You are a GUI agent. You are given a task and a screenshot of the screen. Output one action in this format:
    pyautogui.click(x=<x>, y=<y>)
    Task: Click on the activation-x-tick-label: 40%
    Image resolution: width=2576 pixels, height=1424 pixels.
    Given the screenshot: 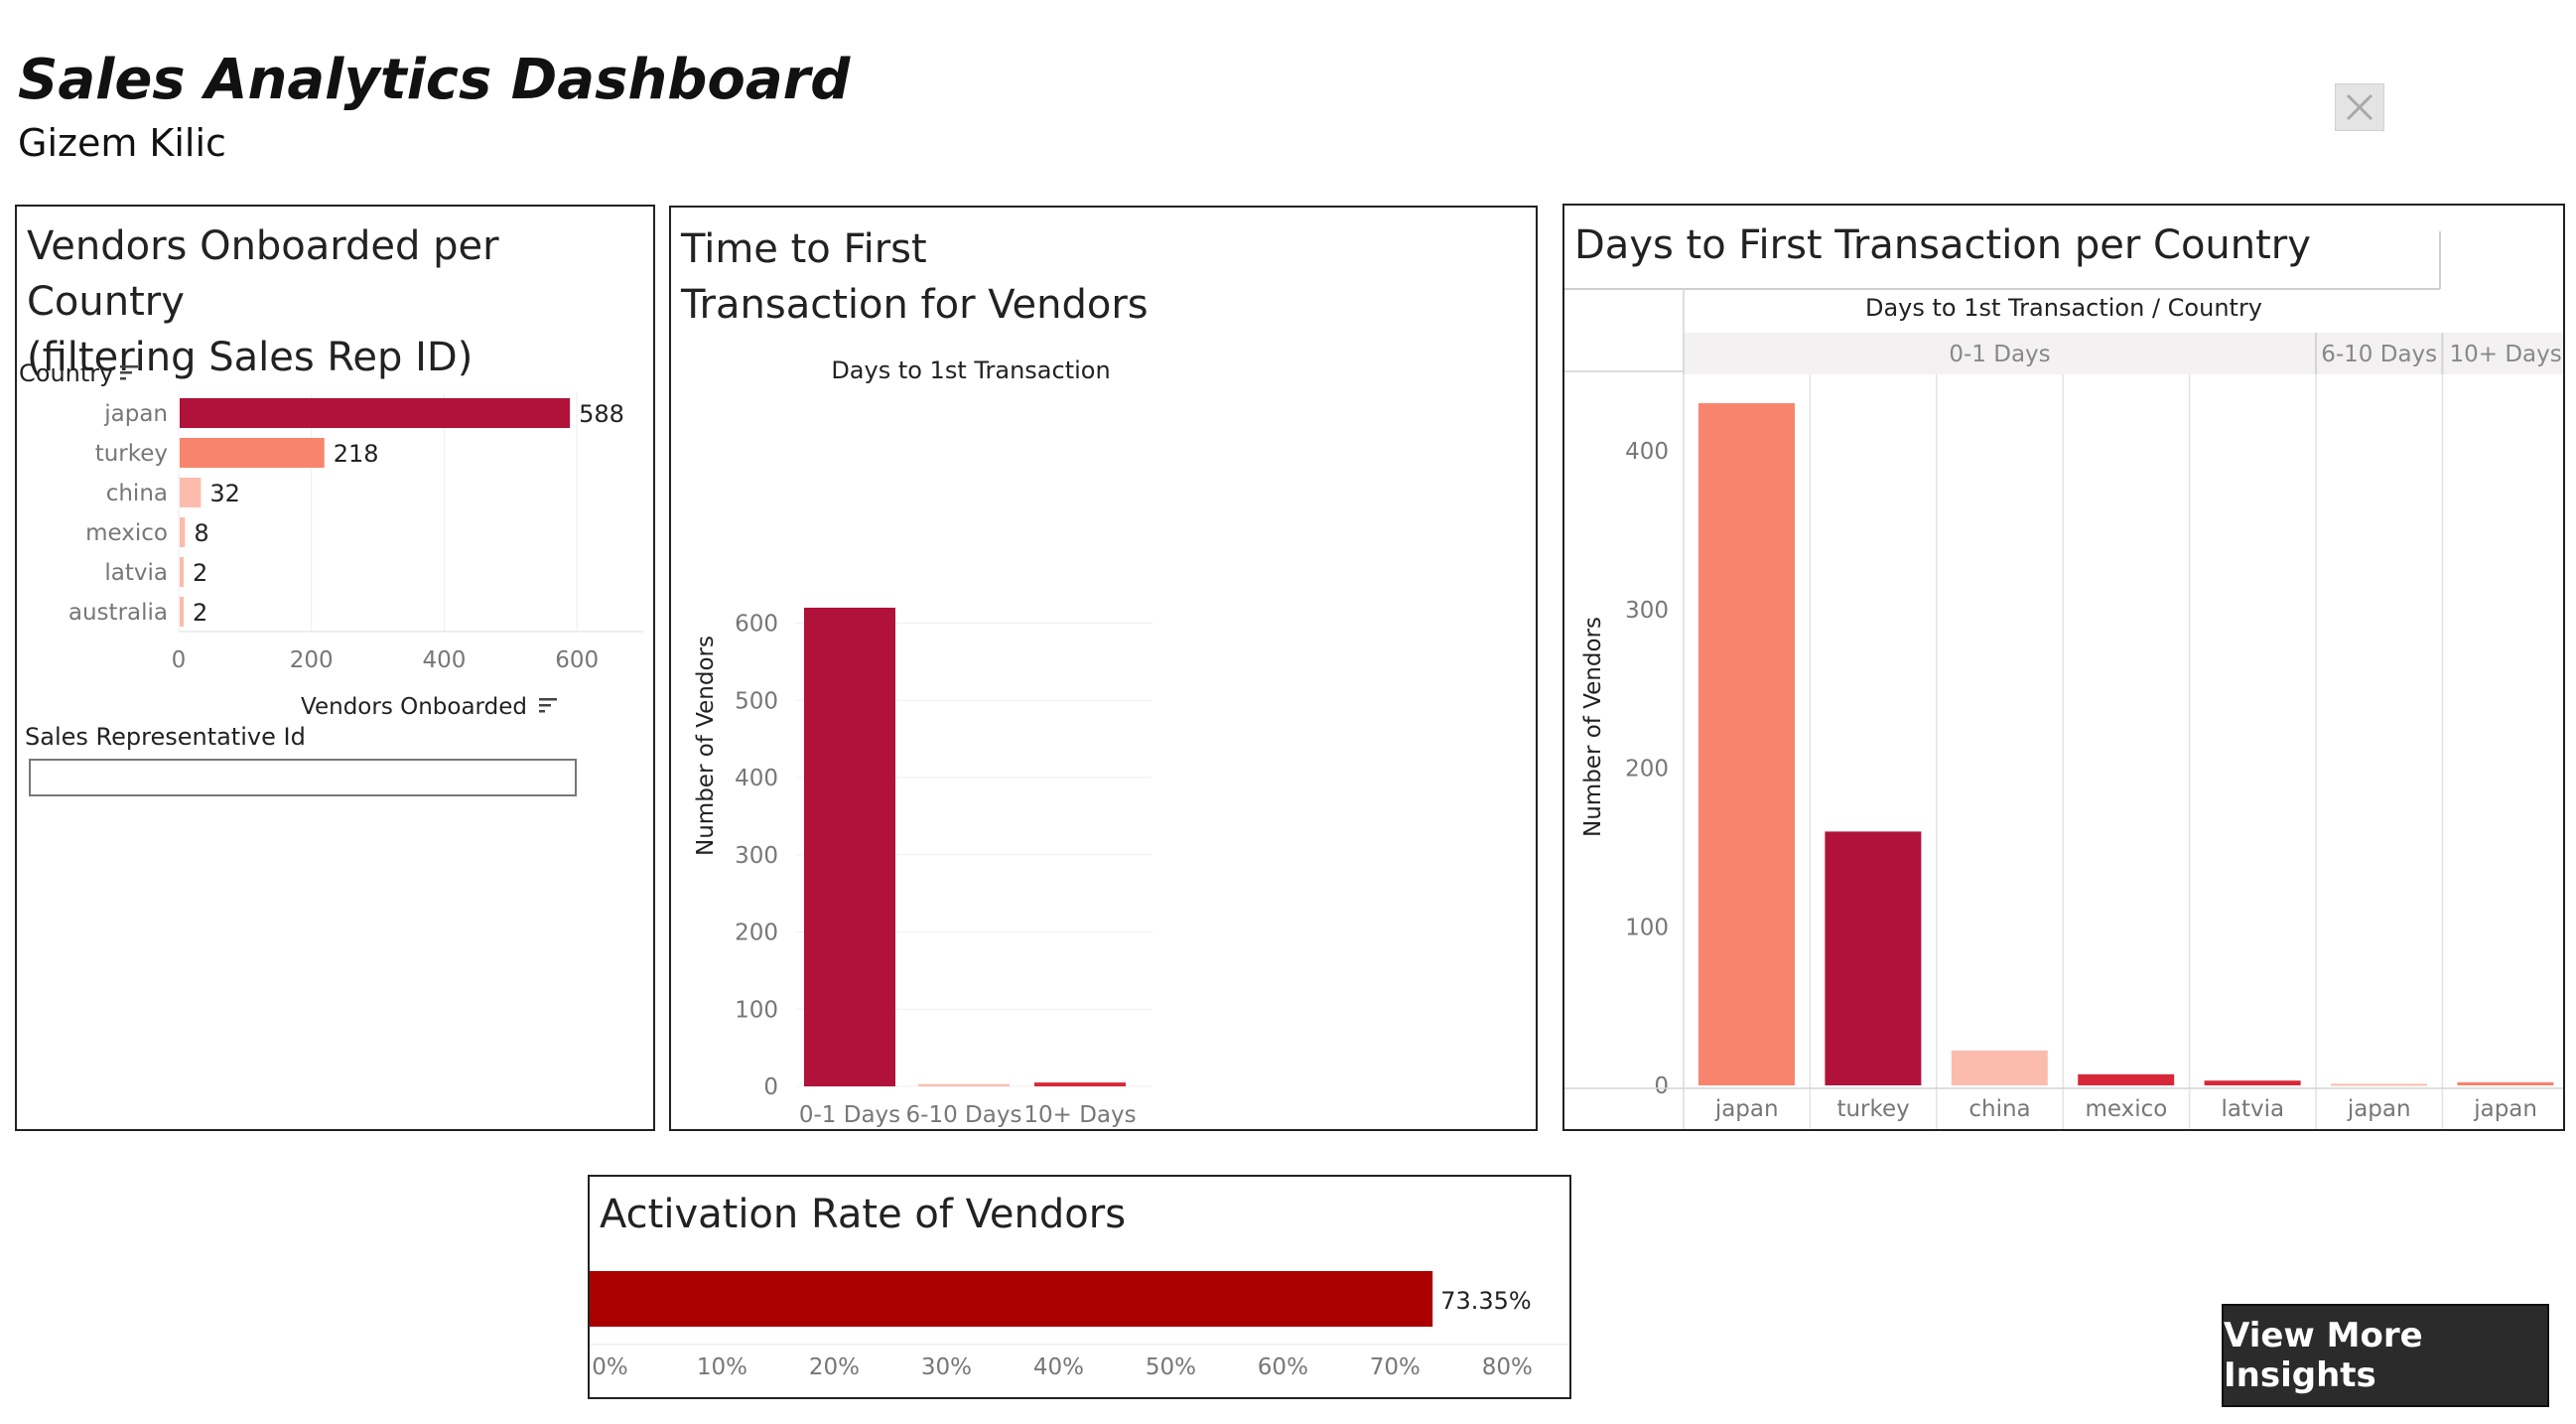 What is the action you would take?
    pyautogui.click(x=1058, y=1367)
    